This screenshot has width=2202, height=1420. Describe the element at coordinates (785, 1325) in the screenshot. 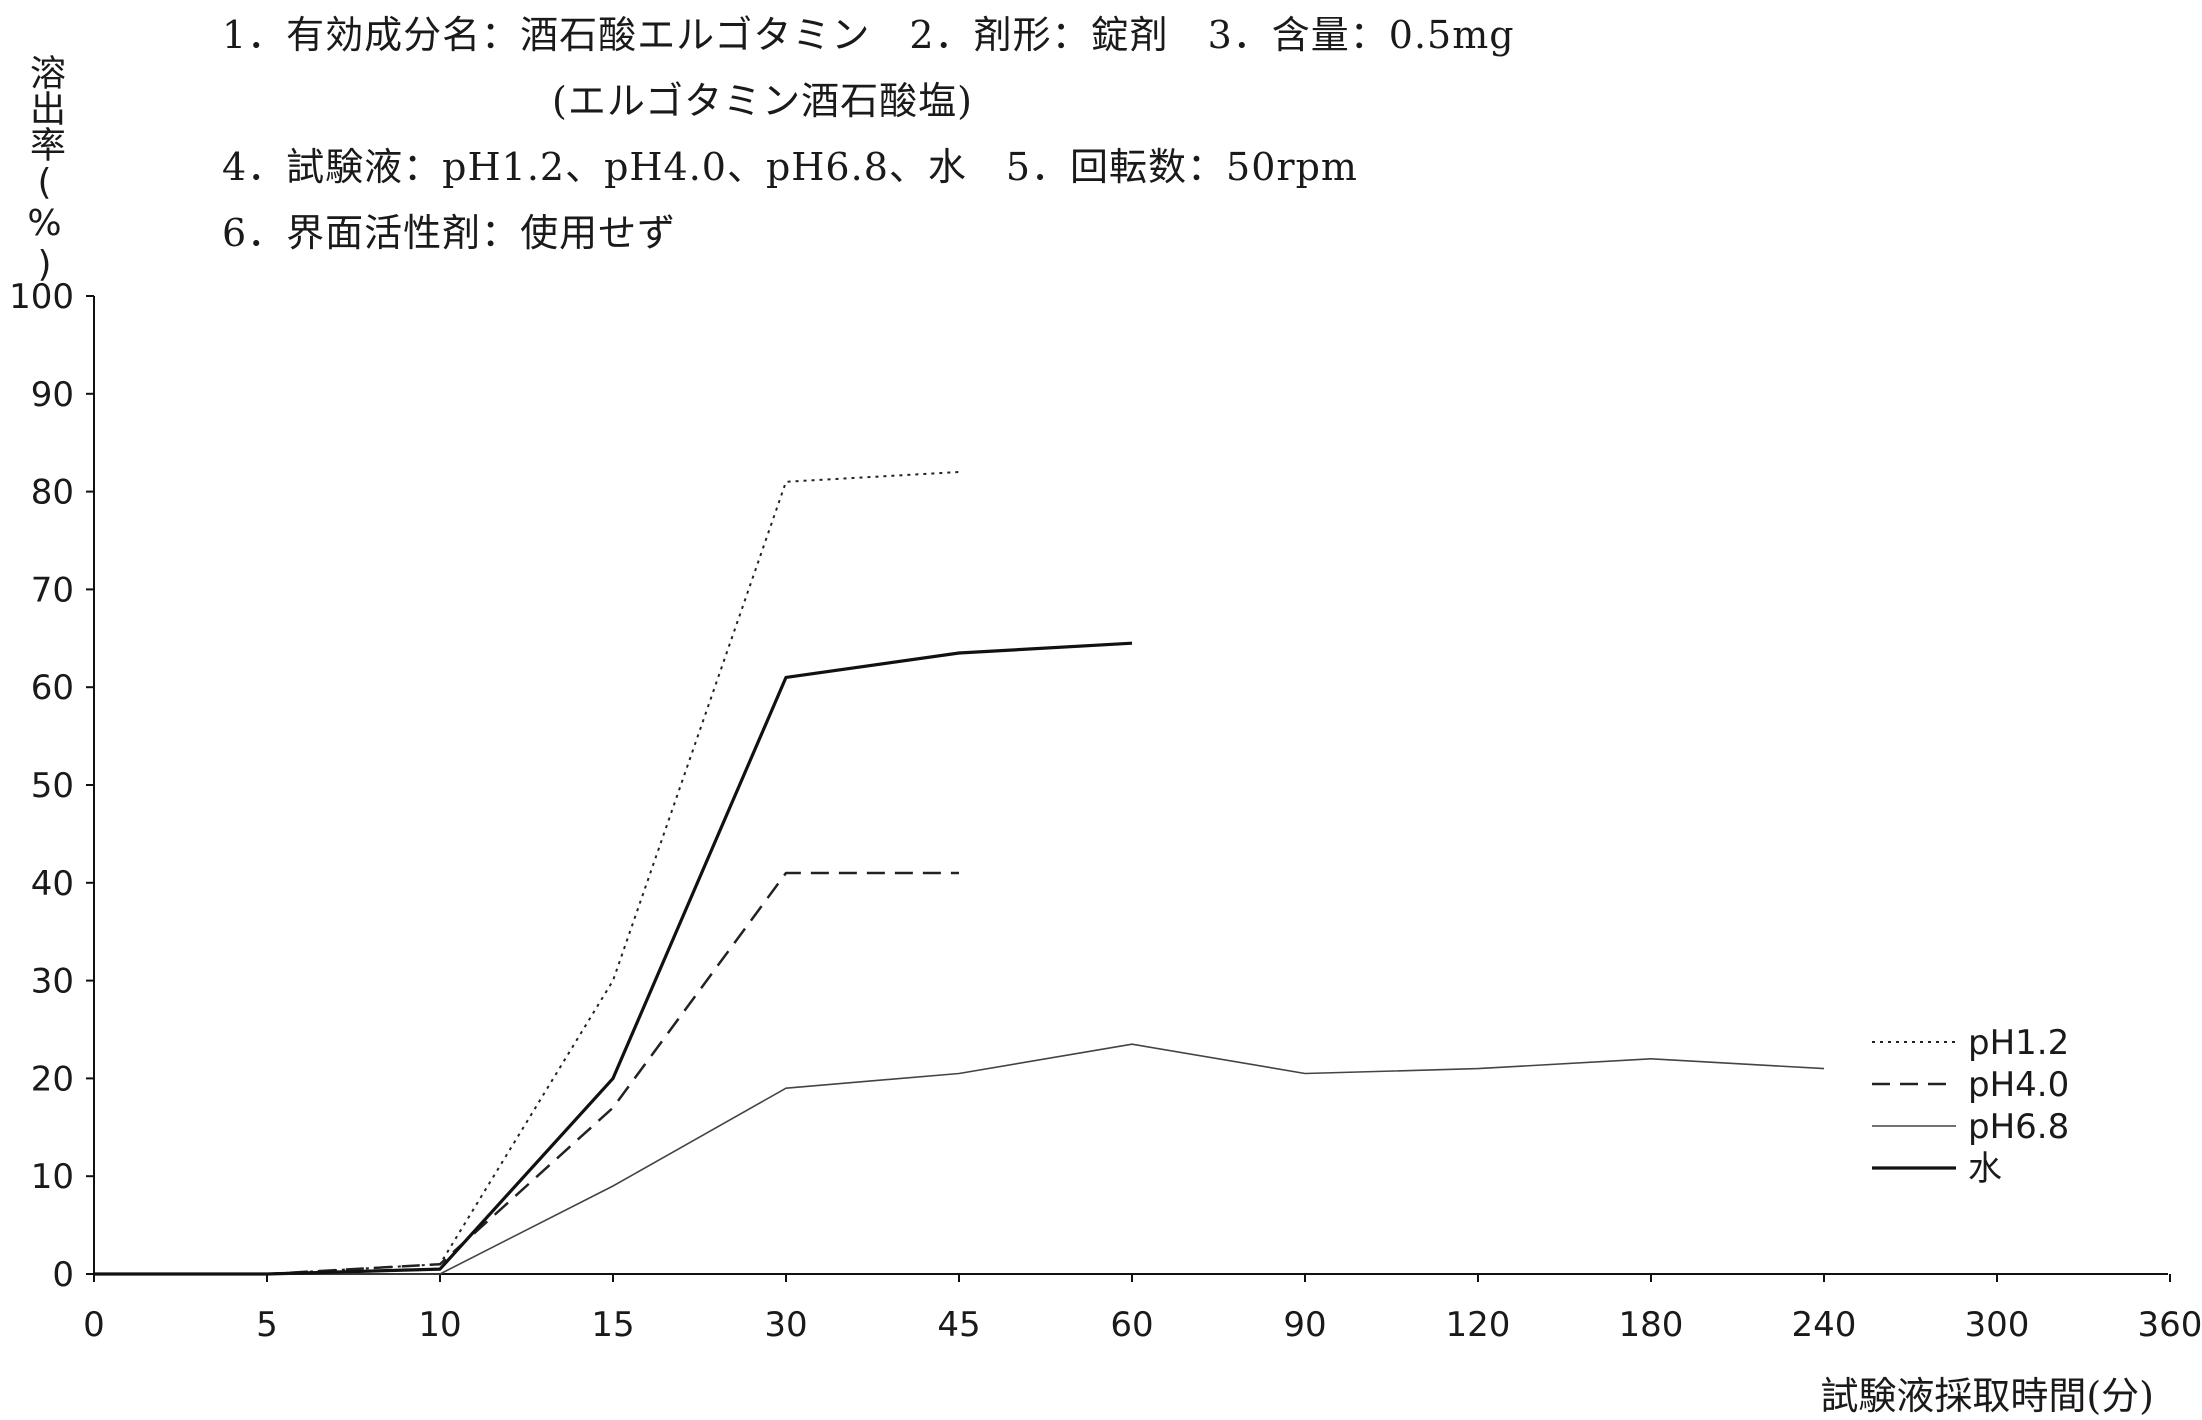

I see `x-tick-label: 30` at that location.